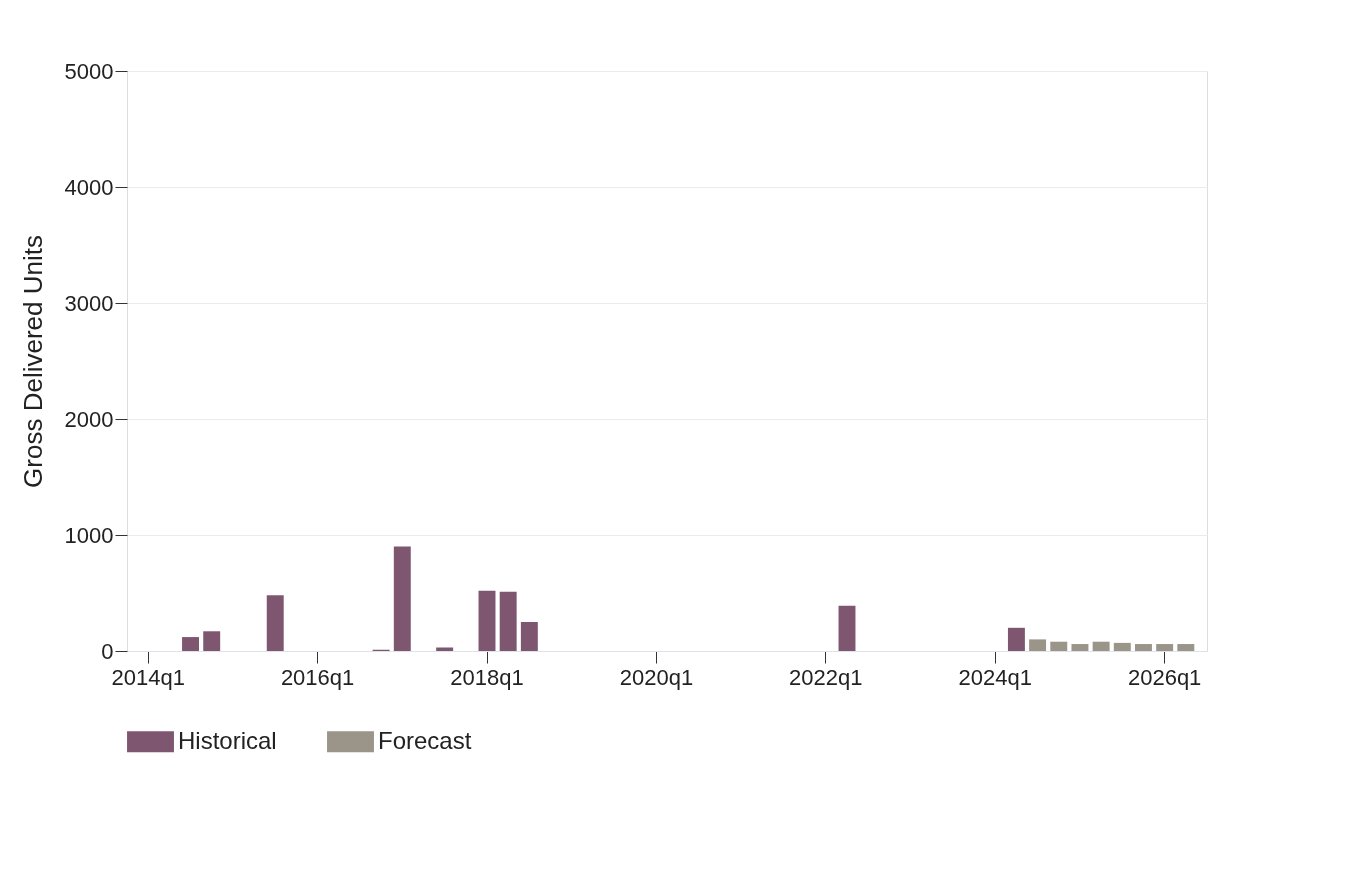  What do you see at coordinates (317, 677) in the screenshot?
I see `x-tick-label: 2016q1` at bounding box center [317, 677].